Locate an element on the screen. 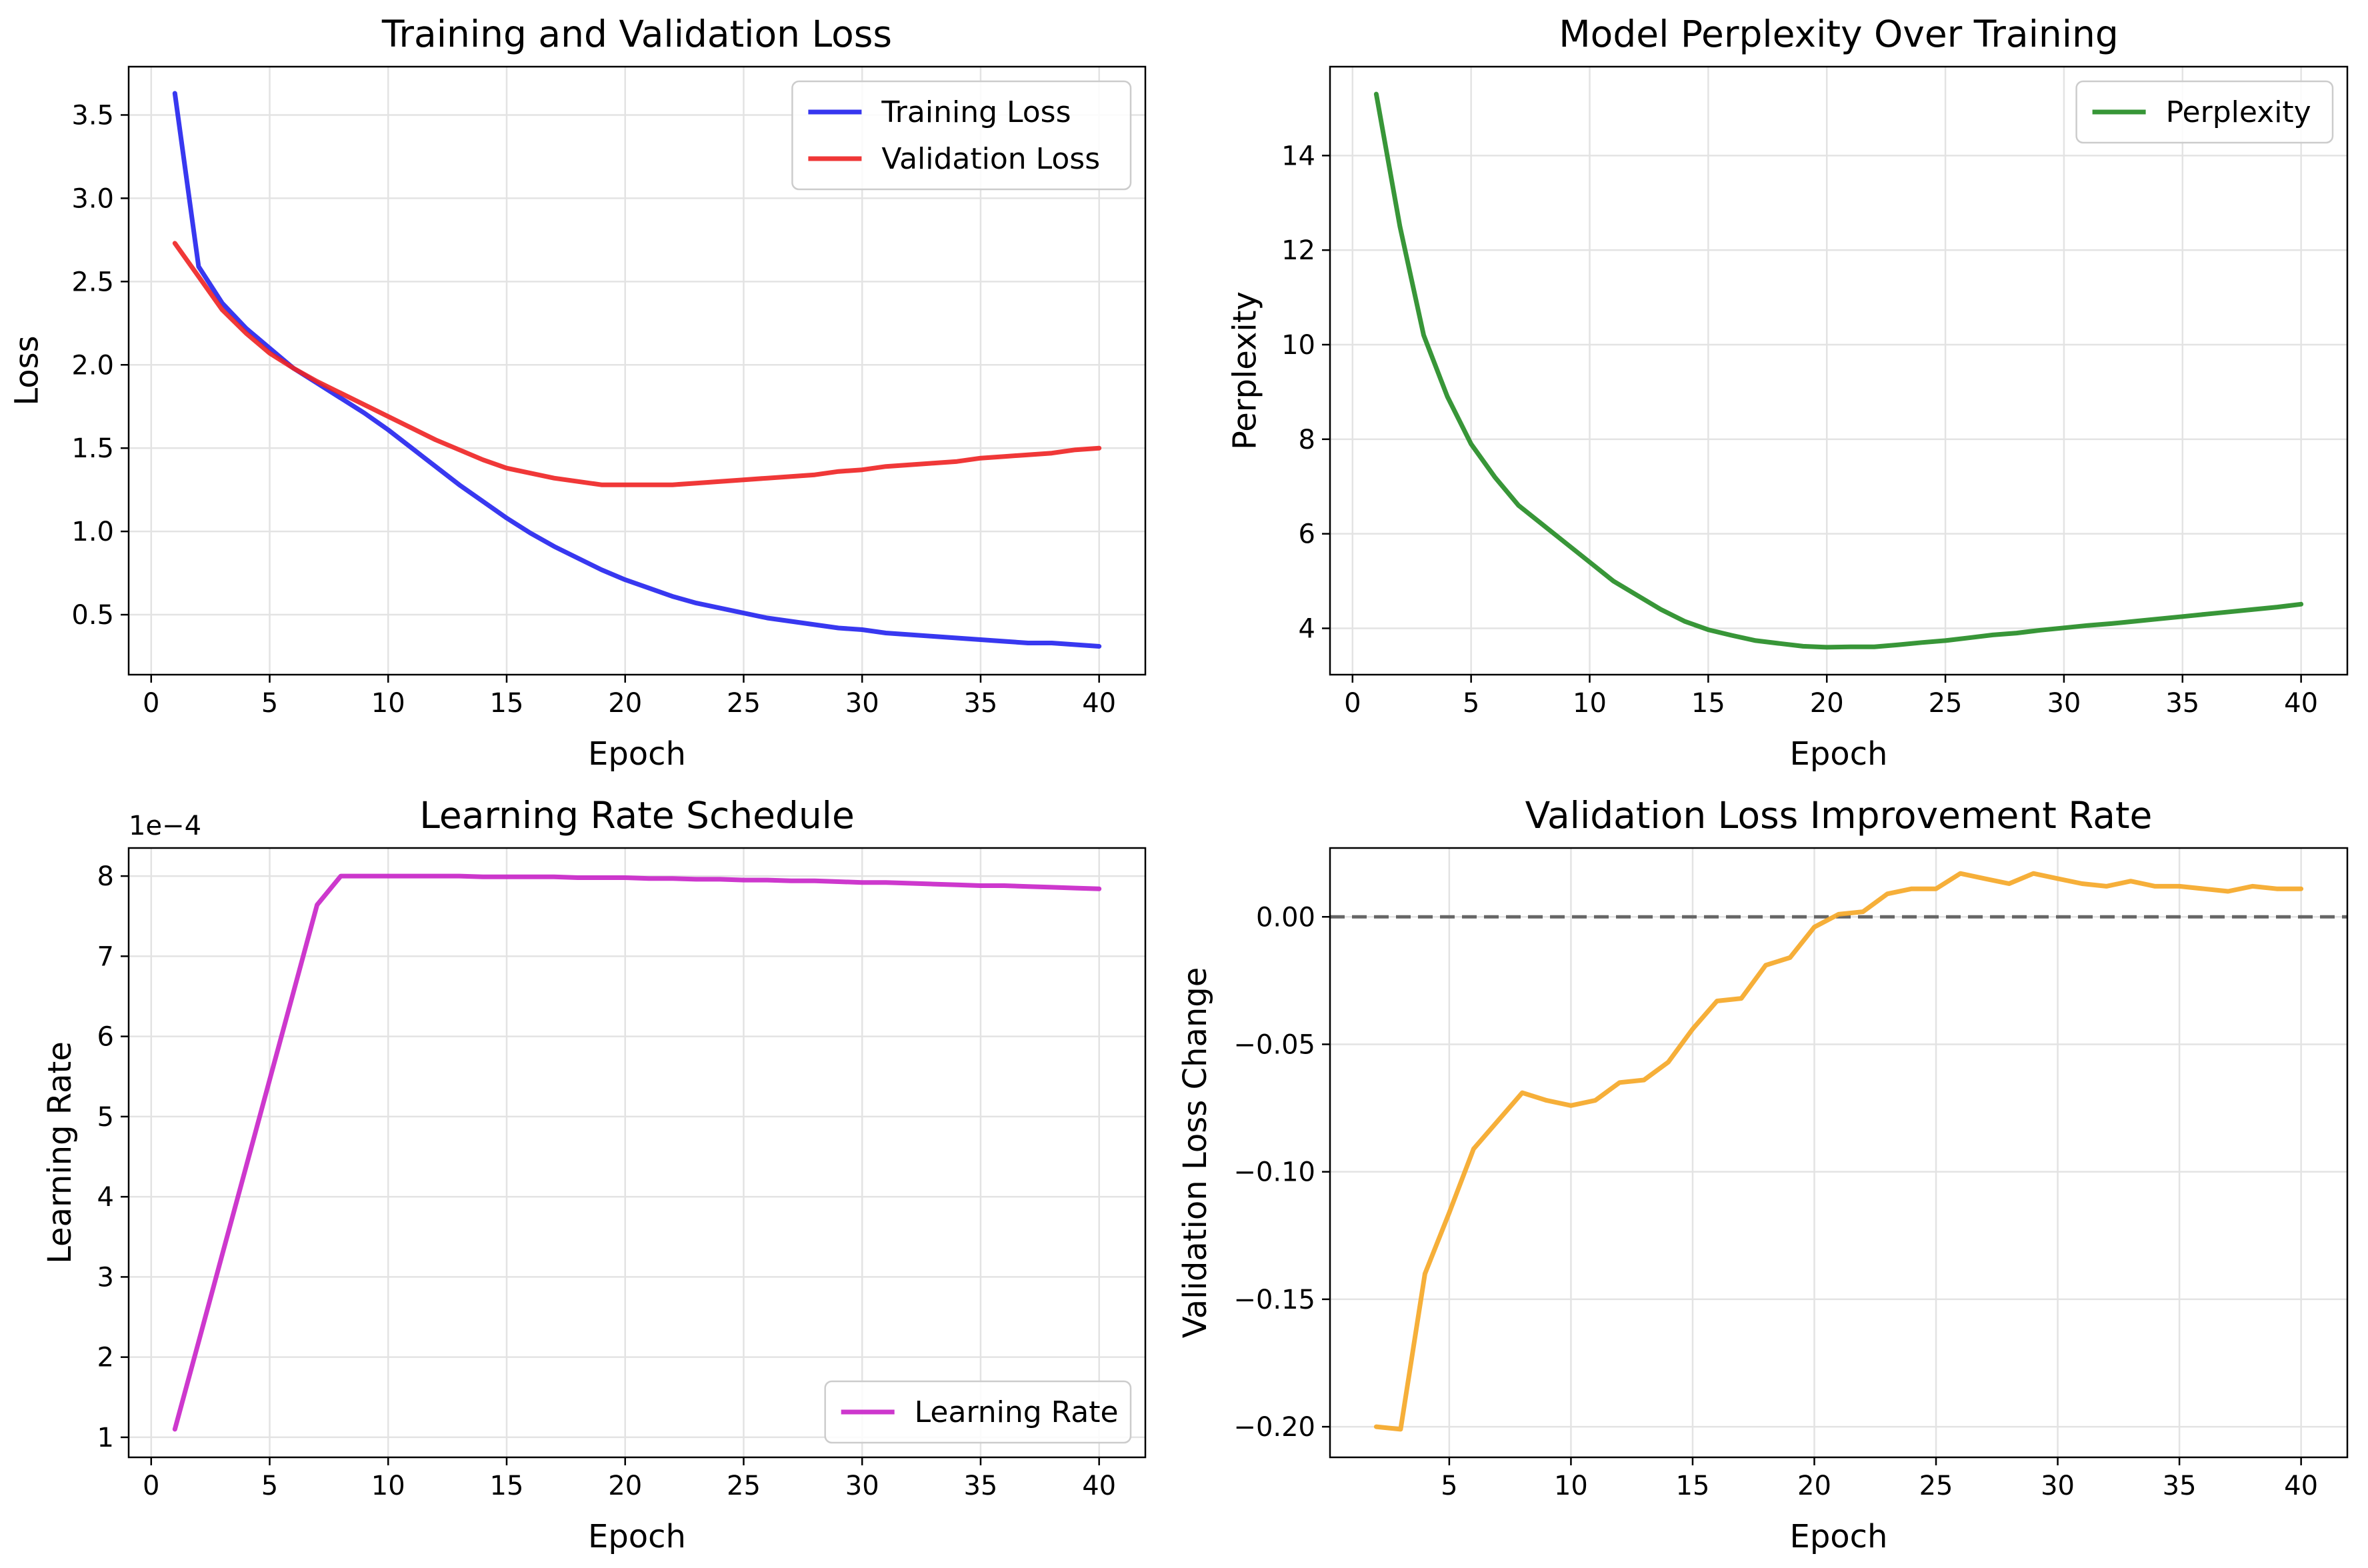  y-tick-label: 3.5 is located at coordinates (92, 115).